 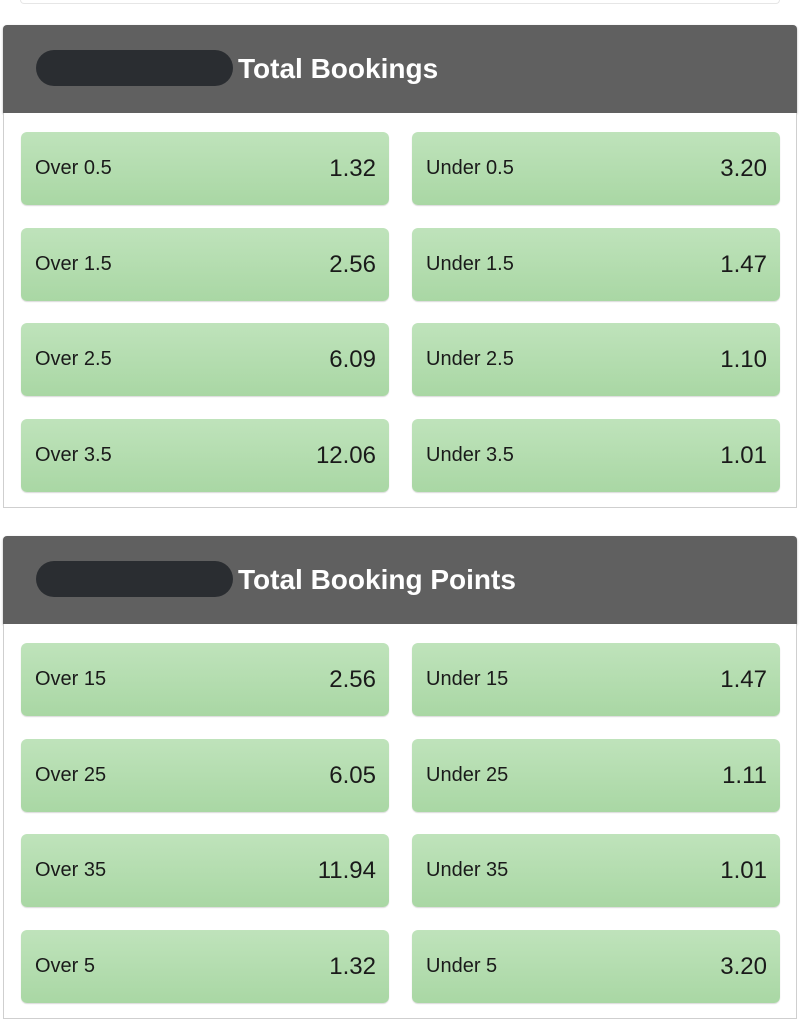 What do you see at coordinates (73, 454) in the screenshot?
I see `selection-label: Over 3.5` at bounding box center [73, 454].